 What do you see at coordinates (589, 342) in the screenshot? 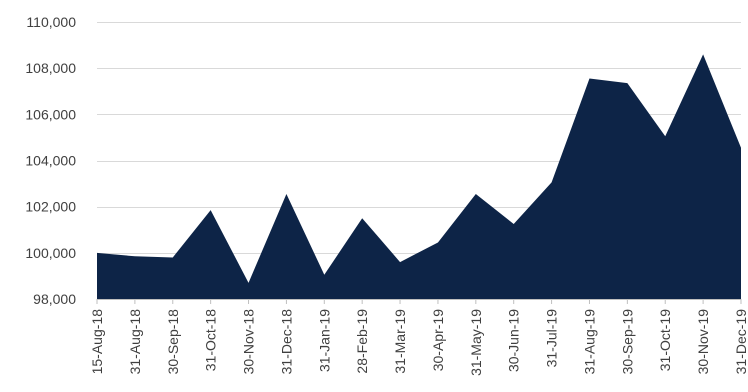
I see `x-tick-label: 31-Aug-19` at bounding box center [589, 342].